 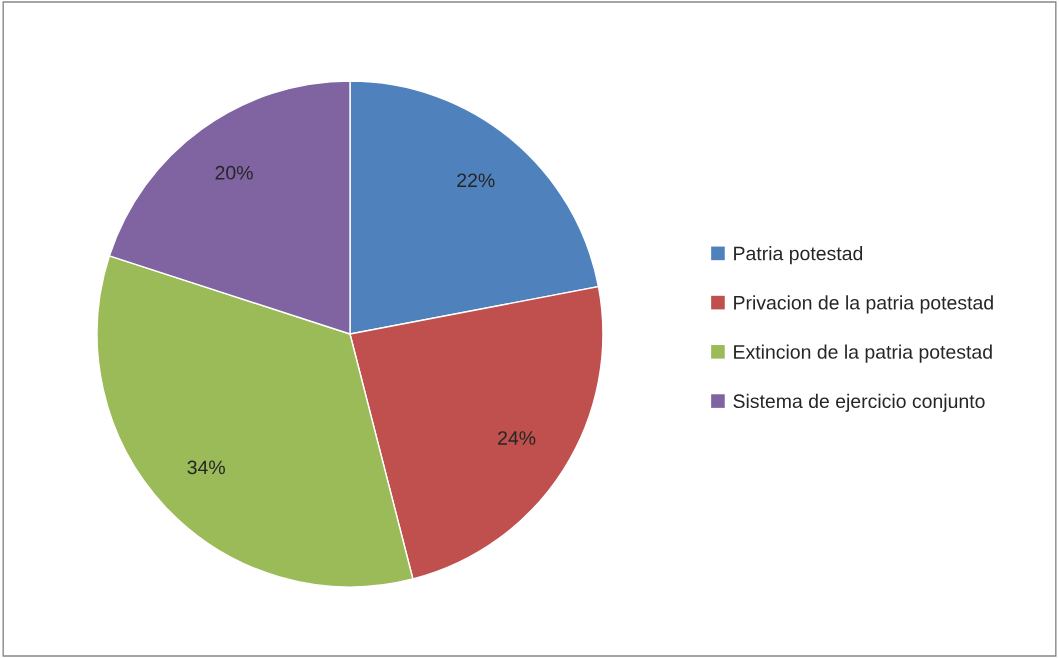 What do you see at coordinates (863, 304) in the screenshot?
I see `legend-label: Privacion de la patria potestad` at bounding box center [863, 304].